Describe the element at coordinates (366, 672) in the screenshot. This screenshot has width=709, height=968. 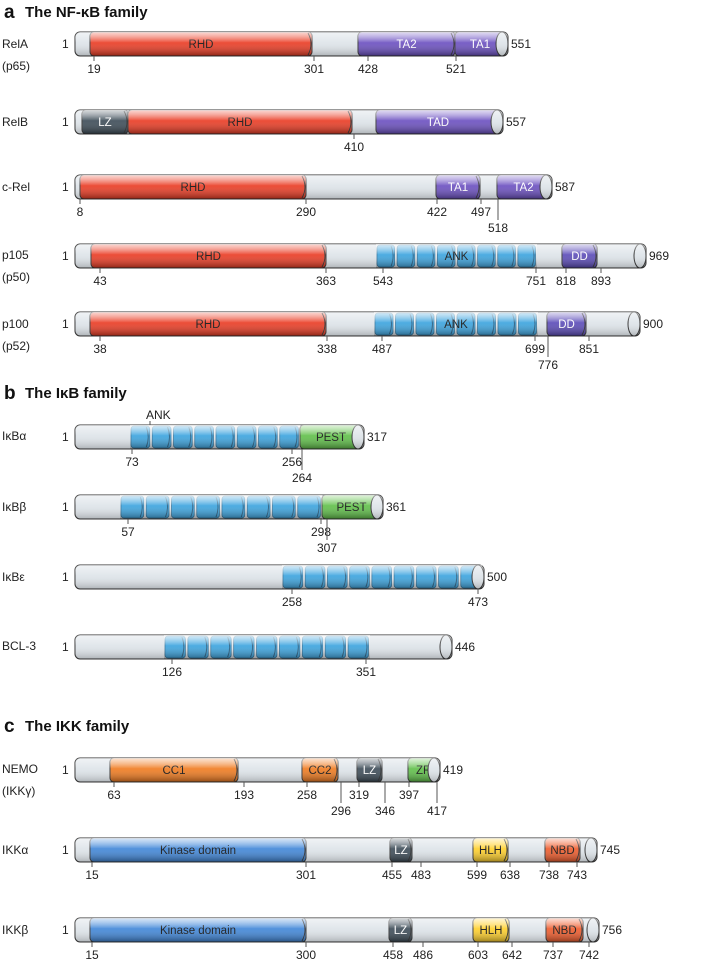
I see `residue-position: 351` at that location.